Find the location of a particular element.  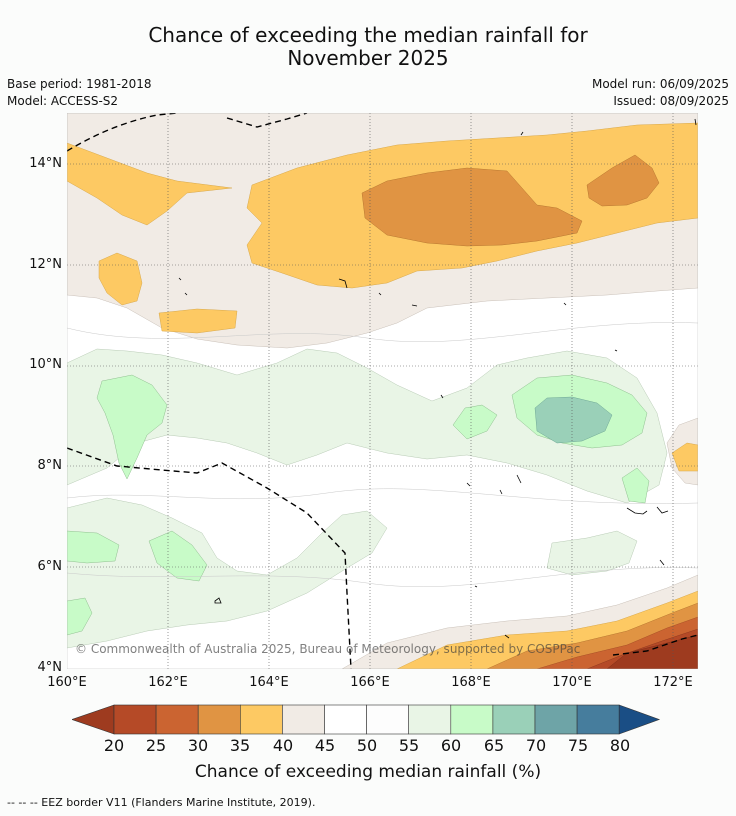

lat-tick-8n: 8°N is located at coordinates (50, 465).